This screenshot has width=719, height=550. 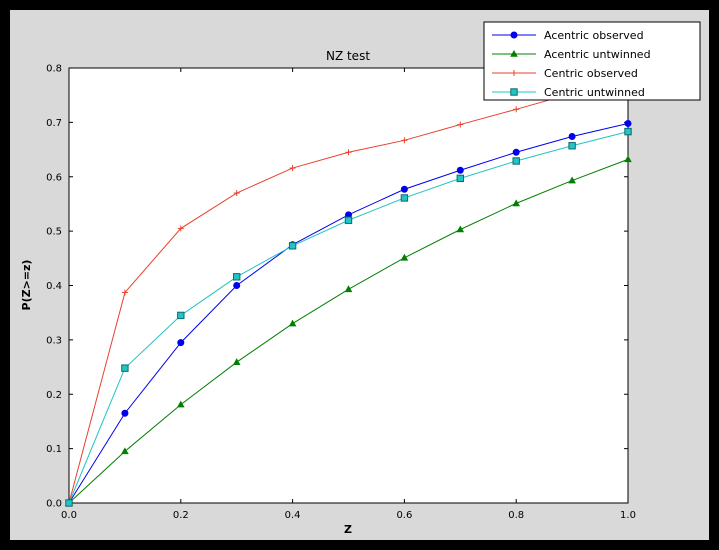 I want to click on legend-label: Centric observed, so click(x=591, y=73).